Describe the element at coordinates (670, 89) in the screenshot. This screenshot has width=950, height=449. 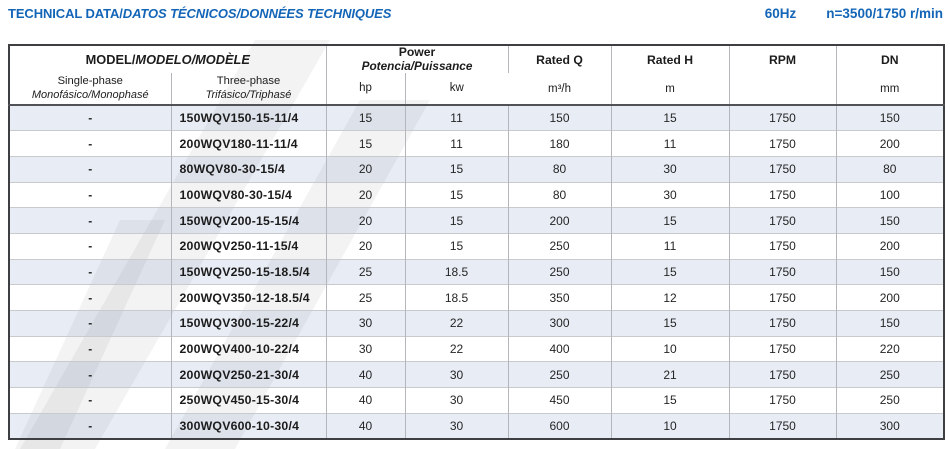
I see `header-rated-h-unit: m` at that location.